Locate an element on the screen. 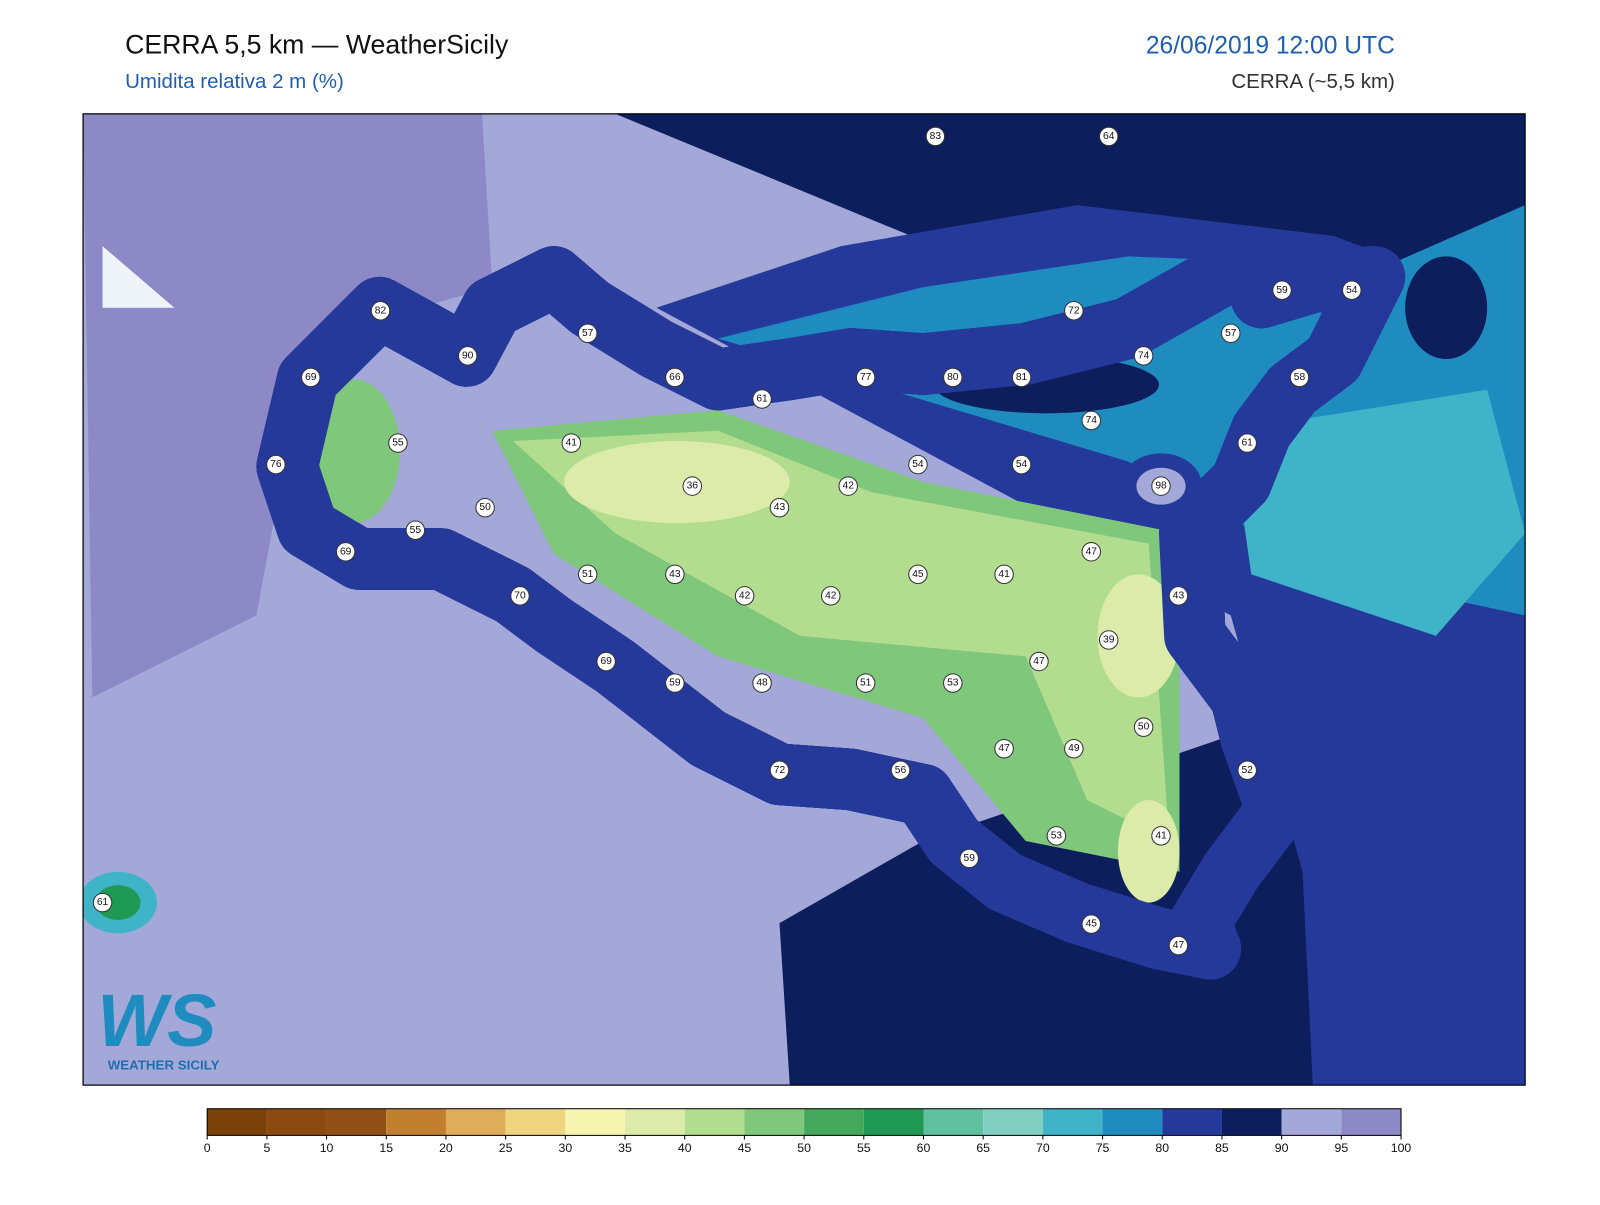 The height and width of the screenshot is (1205, 1600). station: 55 is located at coordinates (398, 443).